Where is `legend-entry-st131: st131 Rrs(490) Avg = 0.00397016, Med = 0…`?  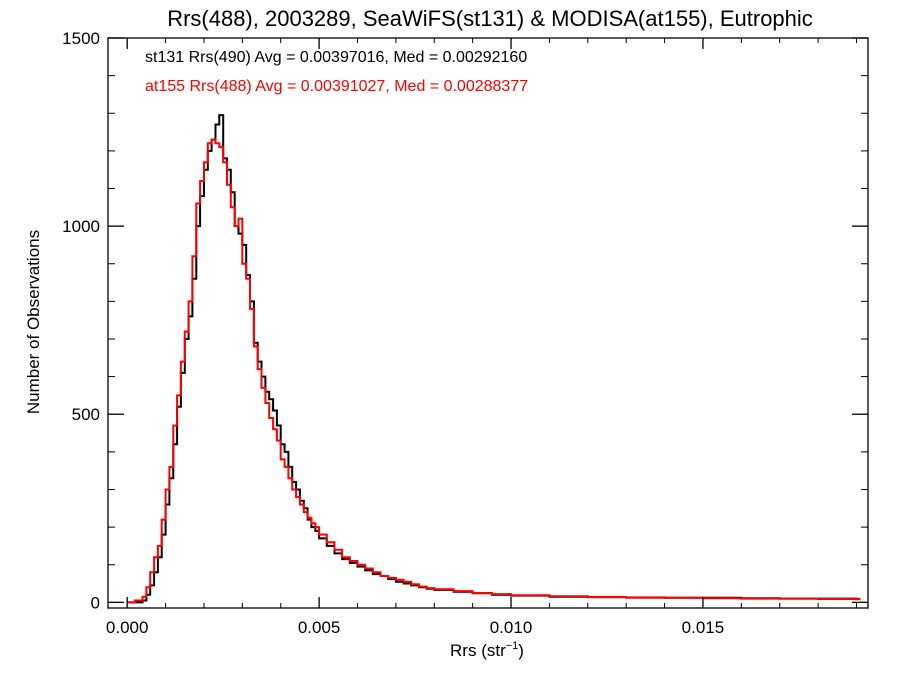
legend-entry-st131: st131 Rrs(490) Avg = 0.00397016, Med = 0… is located at coordinates (336, 57).